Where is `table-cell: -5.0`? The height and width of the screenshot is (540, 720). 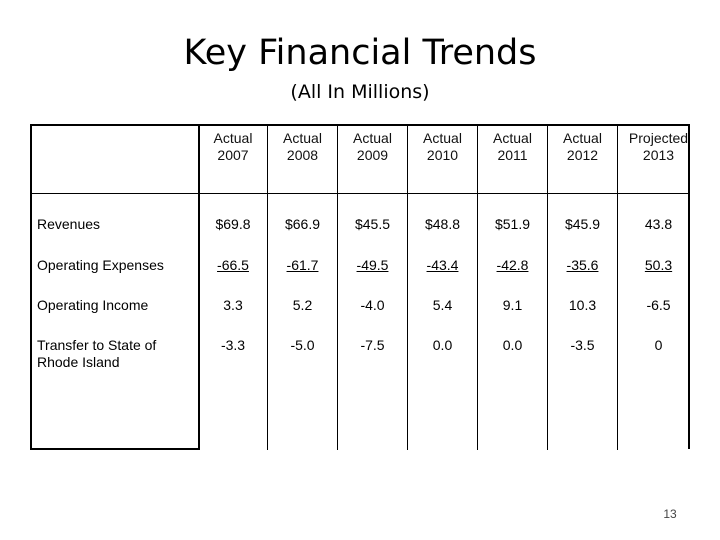 table-cell: -5.0 is located at coordinates (302, 345).